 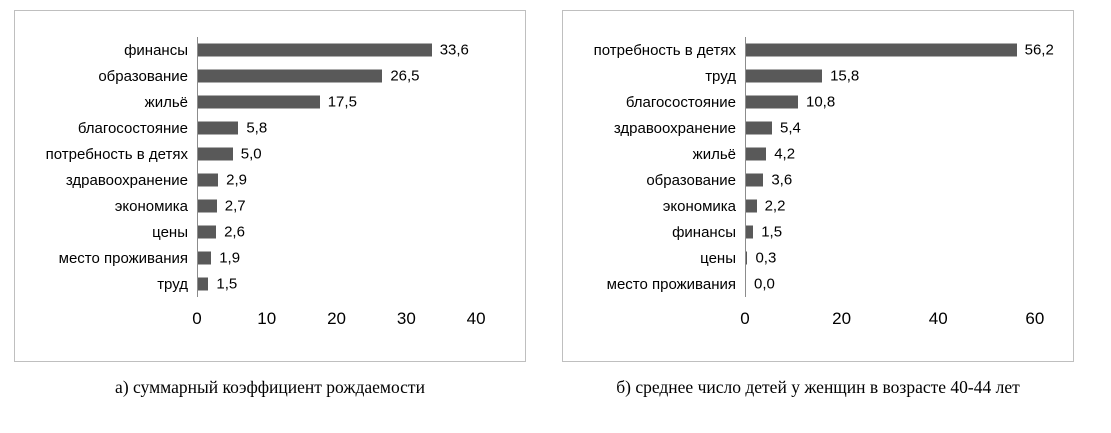 I want to click on value-label: 3,6, so click(x=782, y=180).